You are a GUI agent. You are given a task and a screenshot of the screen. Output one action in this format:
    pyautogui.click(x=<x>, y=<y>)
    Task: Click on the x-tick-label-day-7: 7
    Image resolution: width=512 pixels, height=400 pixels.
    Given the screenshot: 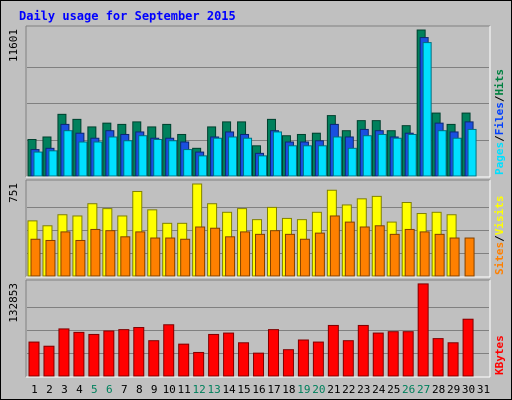 What is the action you would take?
    pyautogui.click(x=124, y=389)
    